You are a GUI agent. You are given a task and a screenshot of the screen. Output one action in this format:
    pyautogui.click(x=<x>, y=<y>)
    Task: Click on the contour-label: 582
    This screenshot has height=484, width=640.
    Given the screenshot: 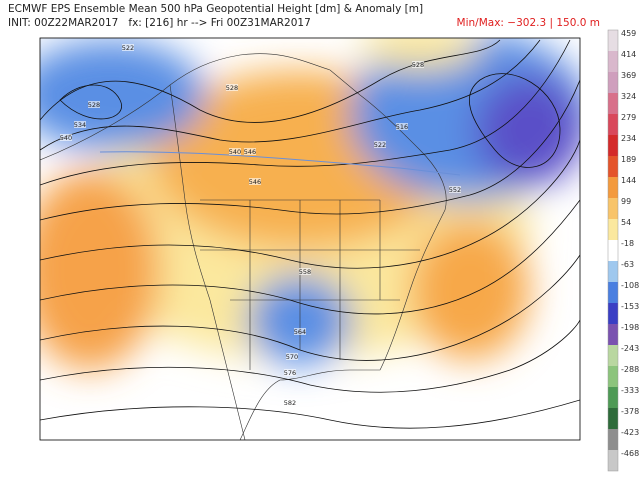 What is the action you would take?
    pyautogui.click(x=290, y=403)
    